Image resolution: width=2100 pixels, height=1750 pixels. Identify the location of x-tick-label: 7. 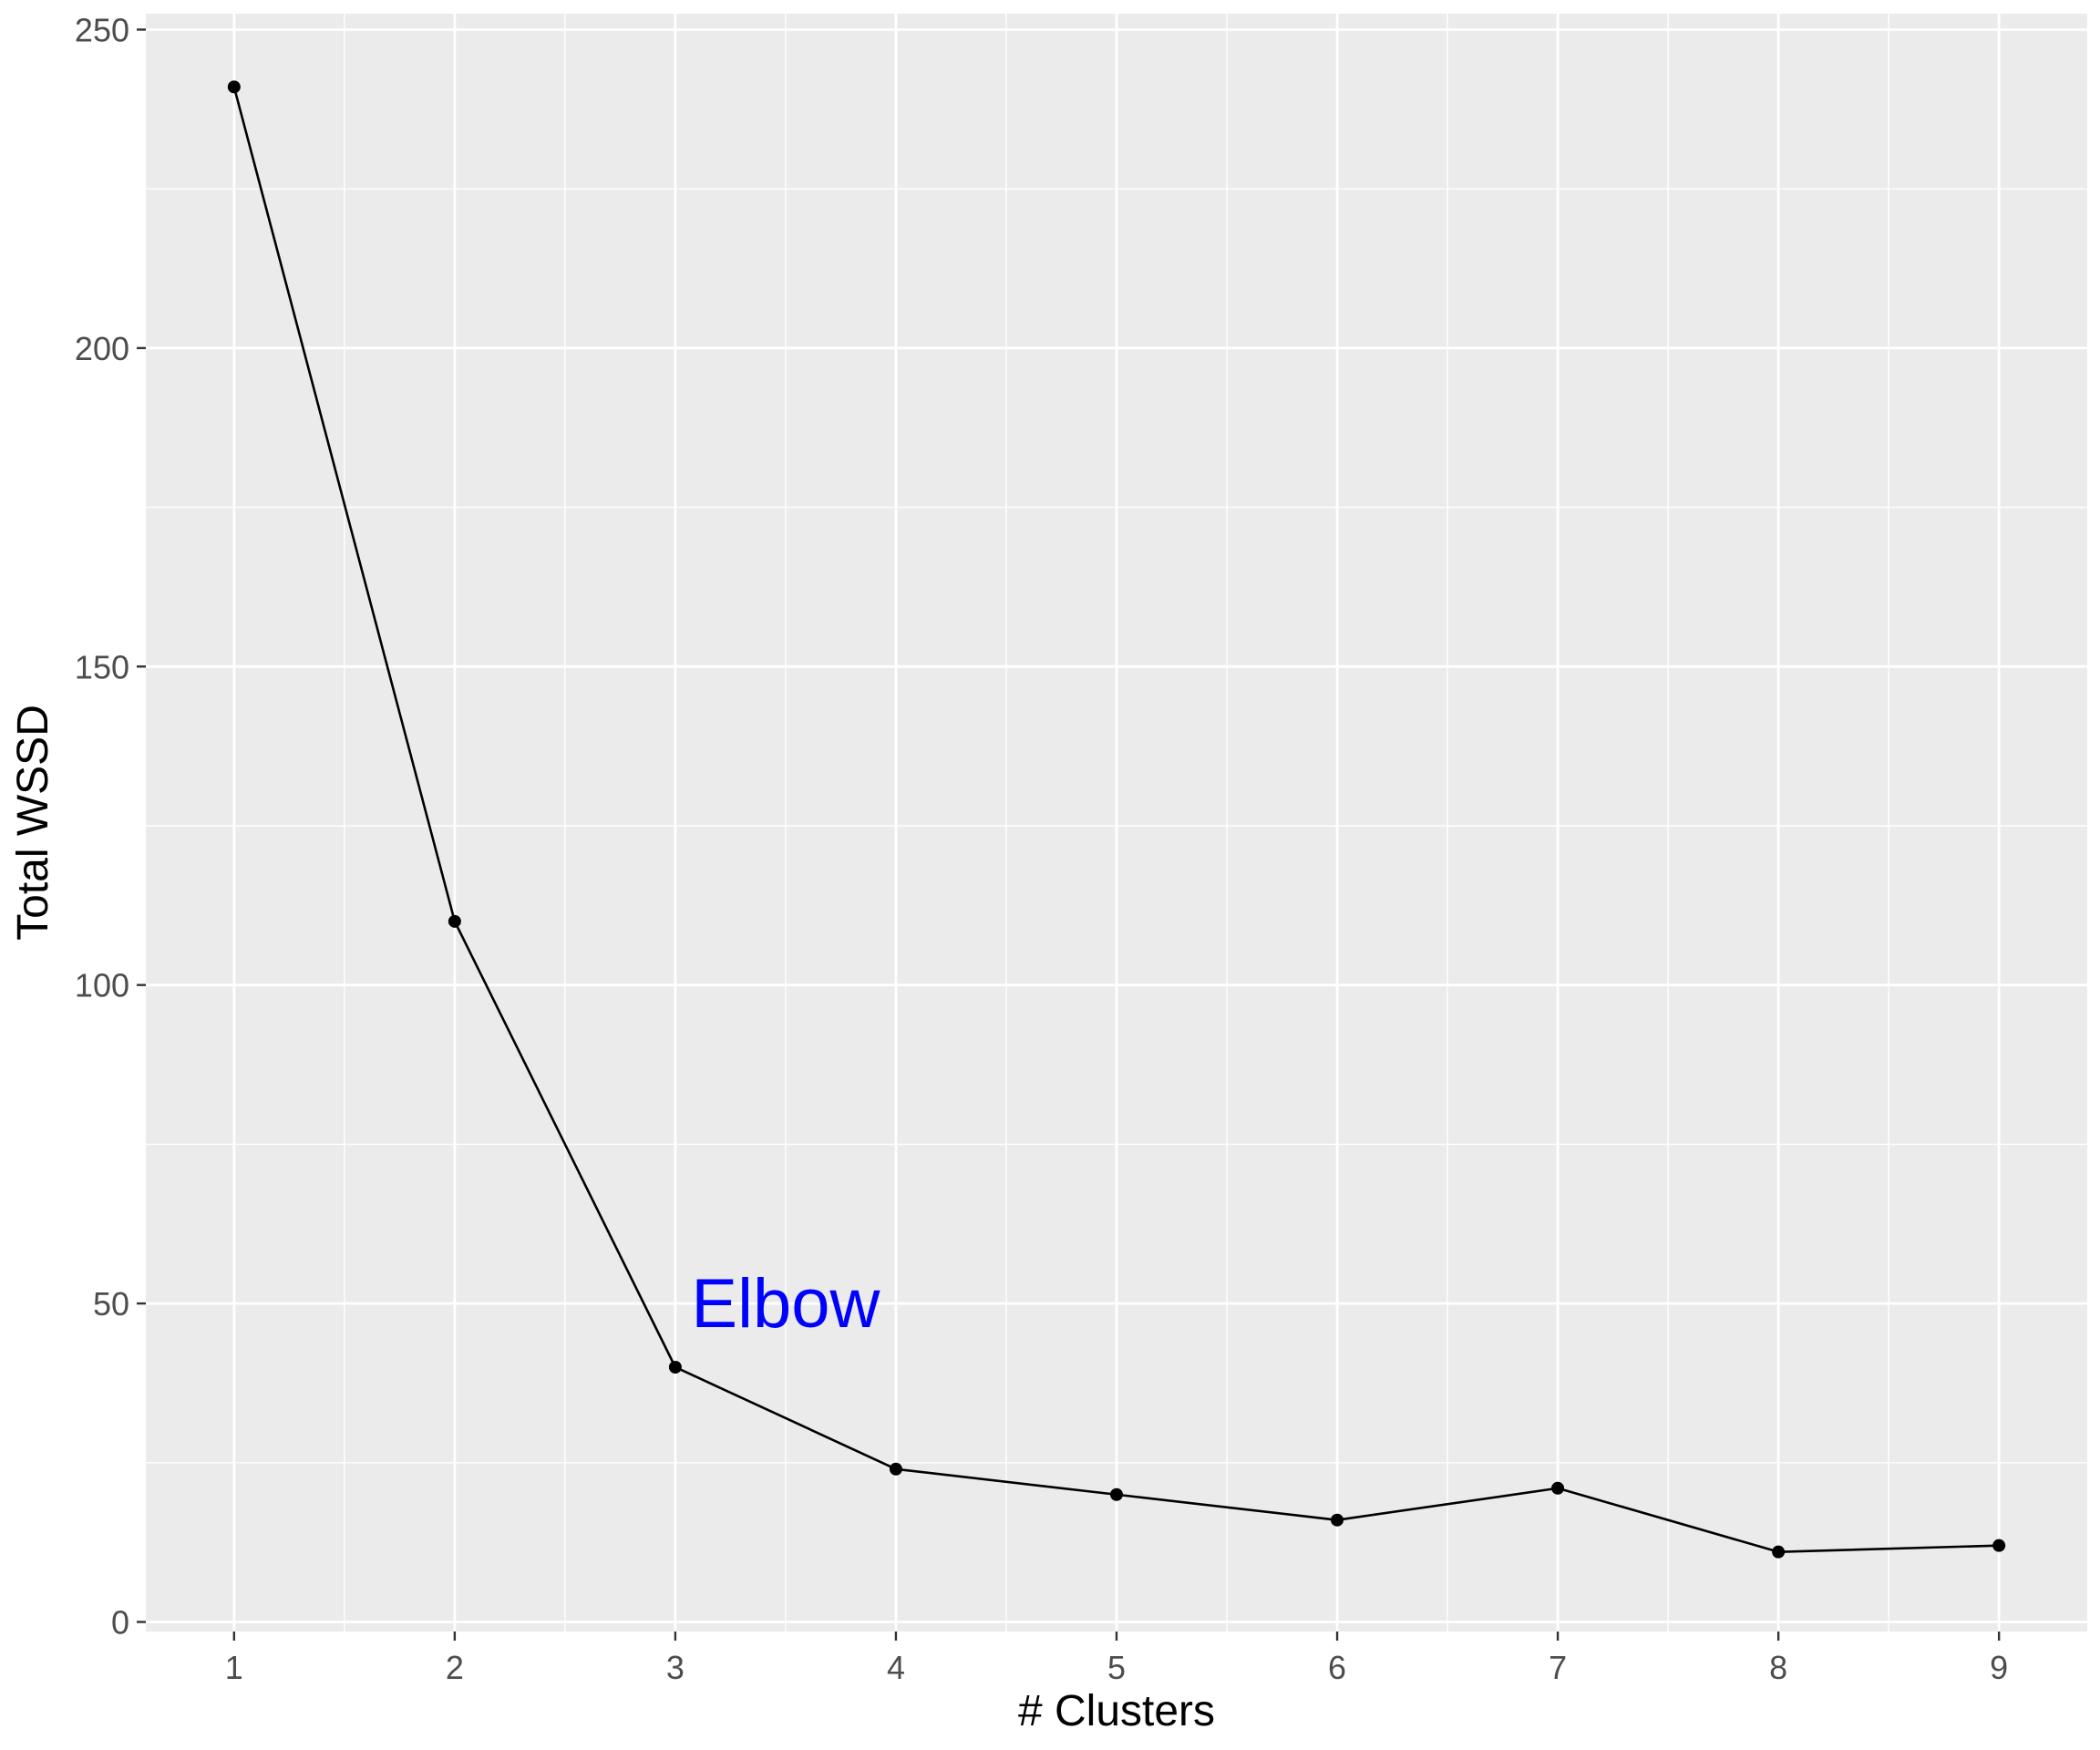
(1558, 1667).